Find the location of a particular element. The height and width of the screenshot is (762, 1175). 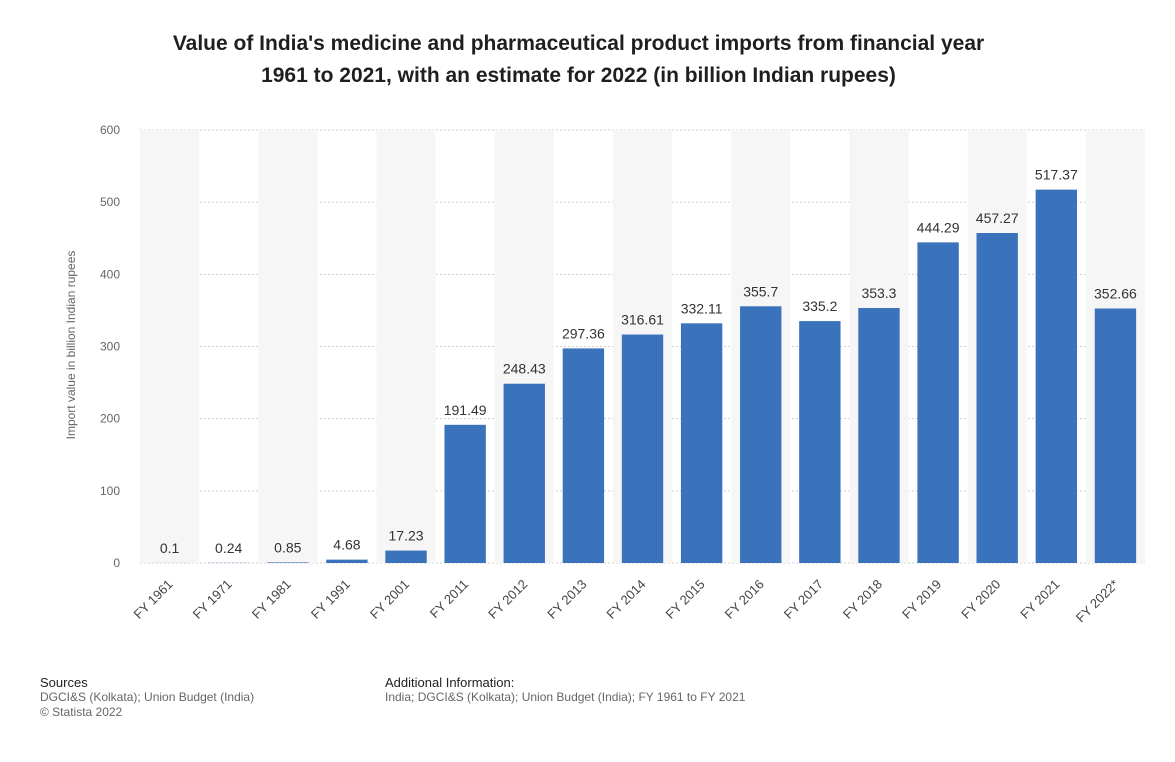

value-label: 4.68 is located at coordinates (346, 545).